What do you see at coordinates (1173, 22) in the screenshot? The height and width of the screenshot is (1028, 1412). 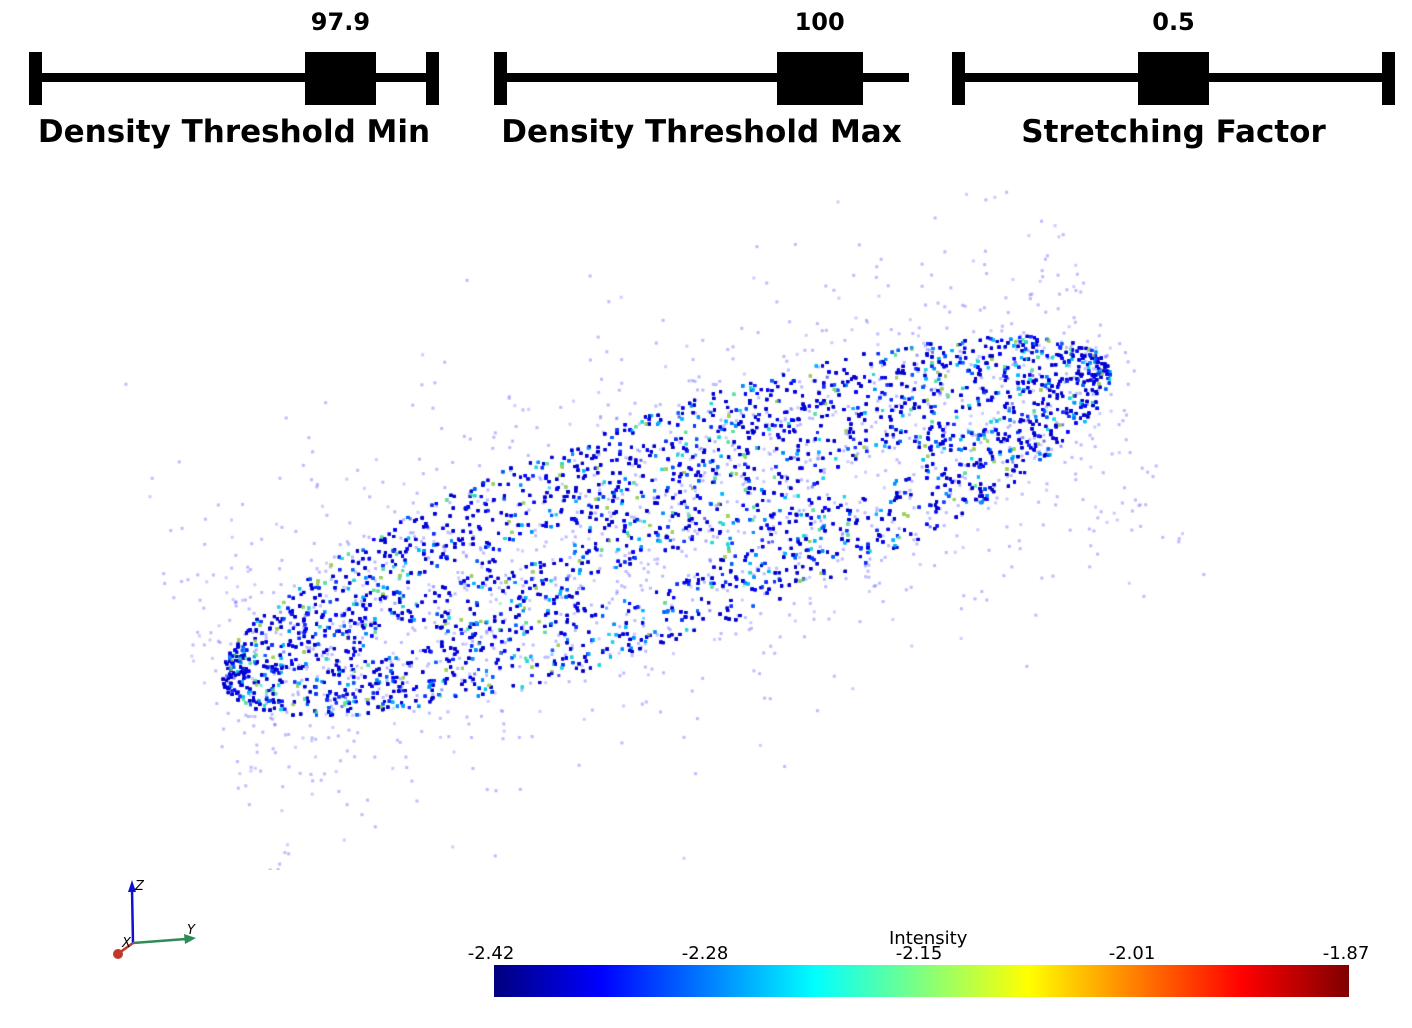 I see `slider-value-label: 0.5` at bounding box center [1173, 22].